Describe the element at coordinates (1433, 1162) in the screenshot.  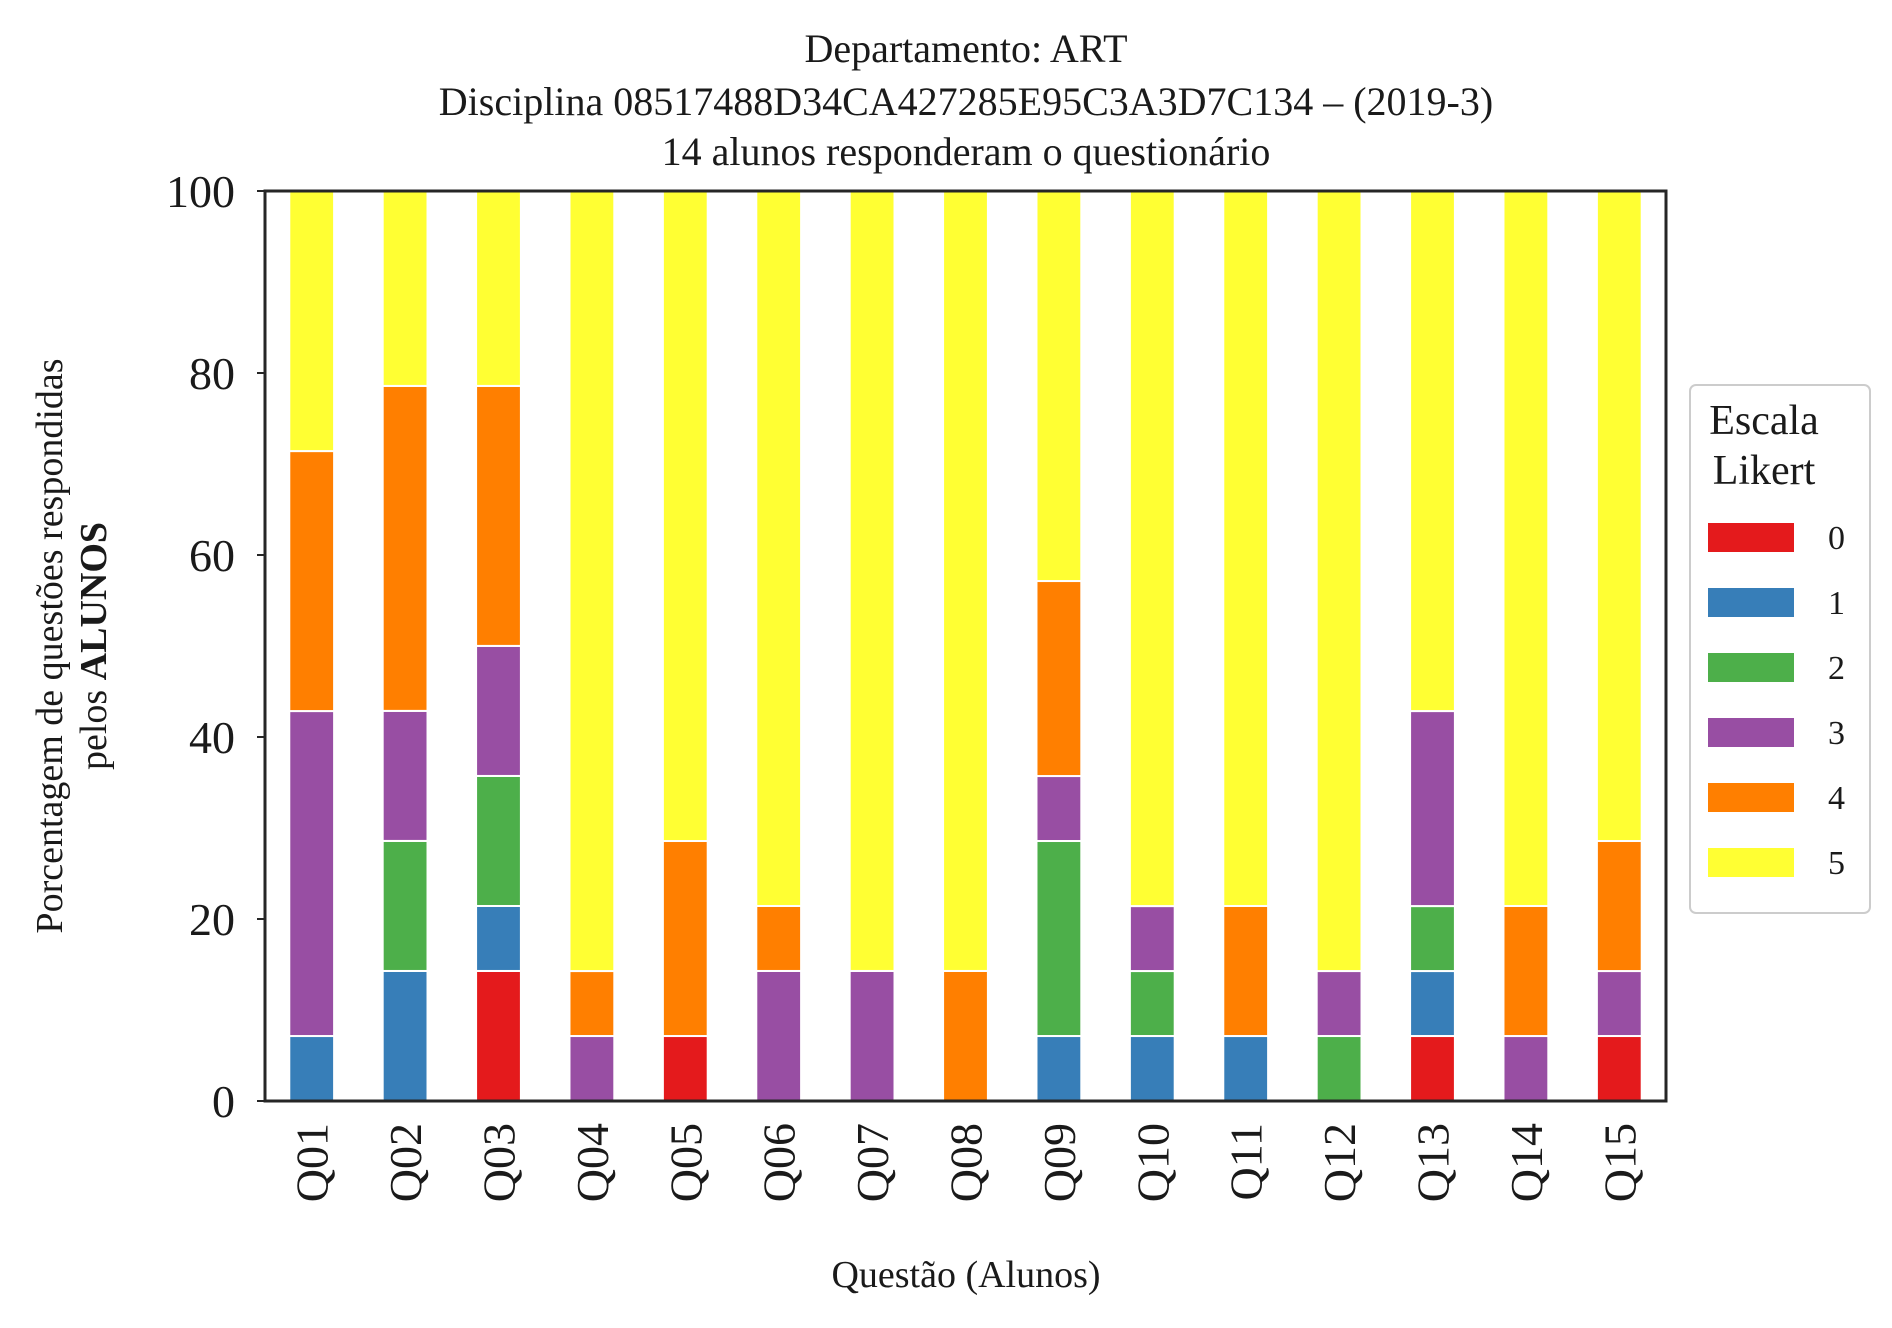
I see `x-tick-label-q13: Q13` at that location.